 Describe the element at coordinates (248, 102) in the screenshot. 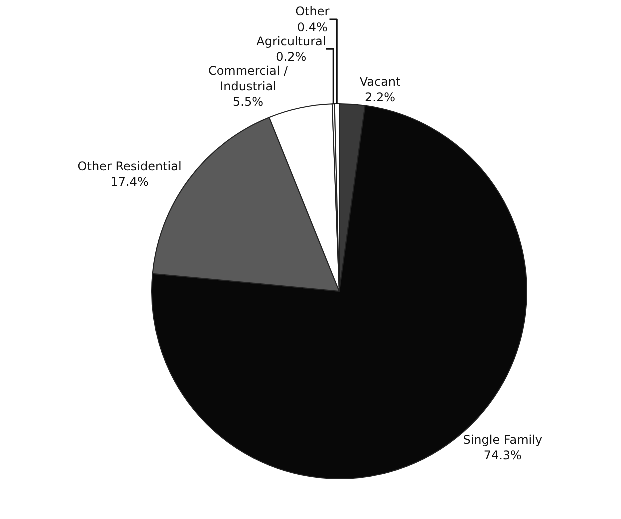

I see `data-label: 5.5%` at that location.